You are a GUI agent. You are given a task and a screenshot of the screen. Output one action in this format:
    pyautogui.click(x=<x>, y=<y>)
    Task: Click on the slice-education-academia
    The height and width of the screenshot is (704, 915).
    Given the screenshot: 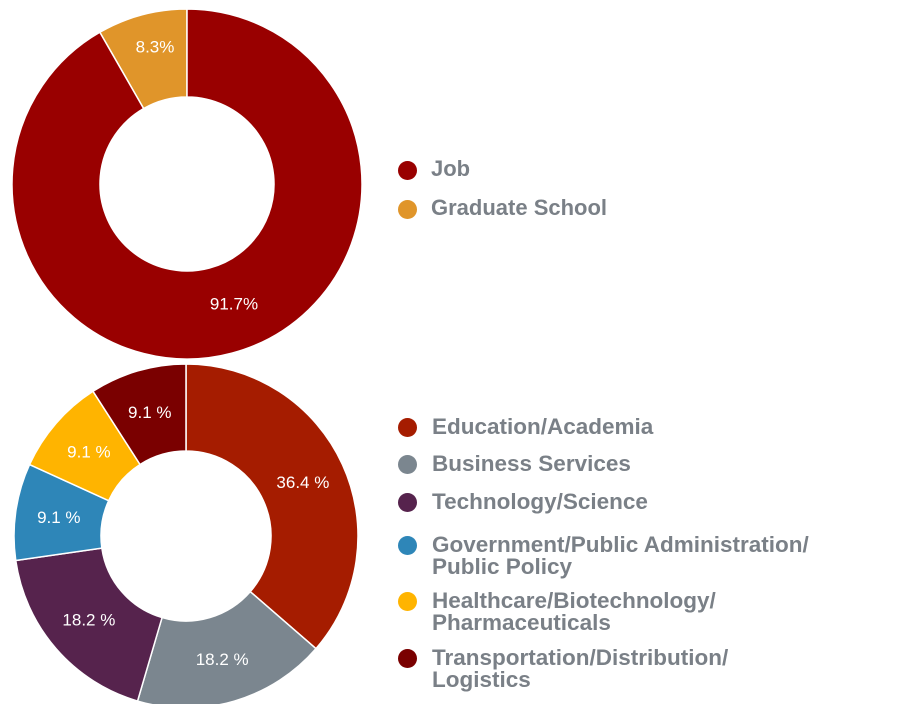 What is the action you would take?
    pyautogui.click(x=272, y=506)
    